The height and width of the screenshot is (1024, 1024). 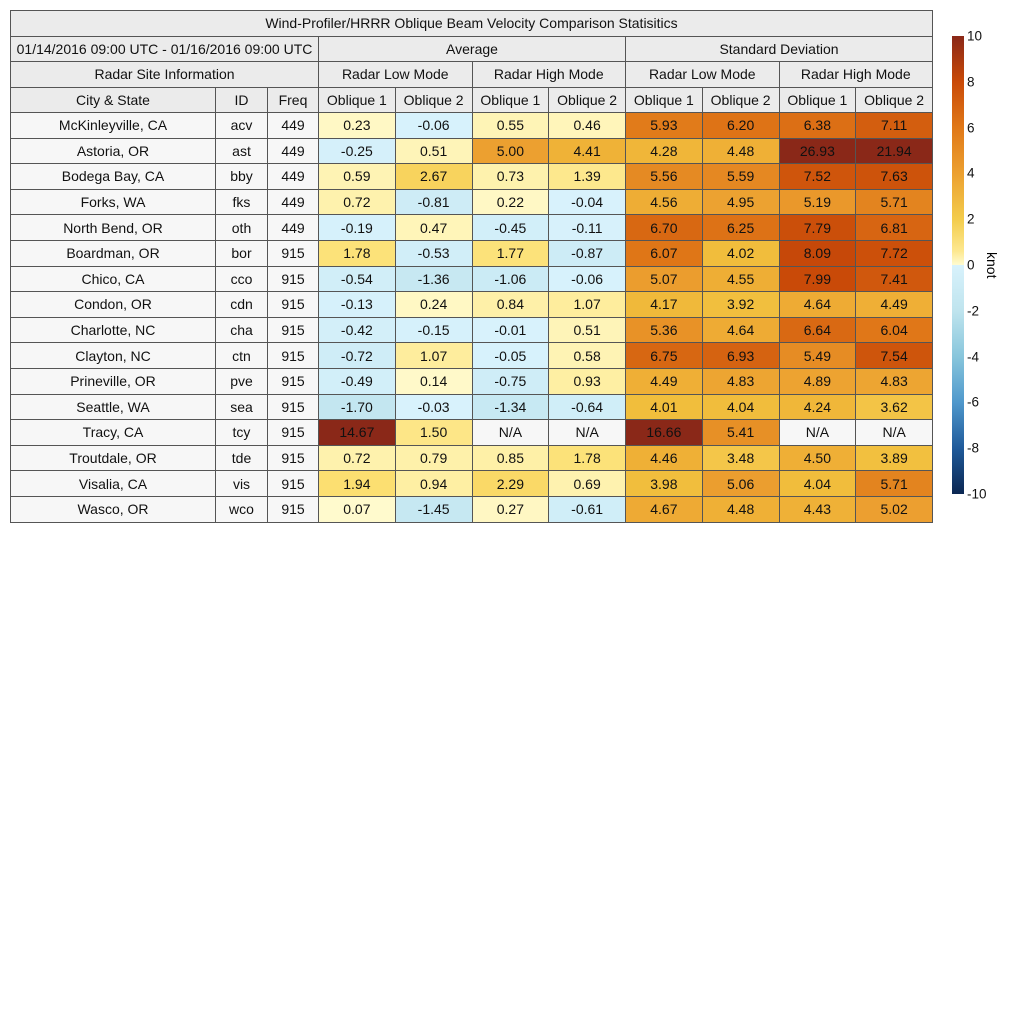 What do you see at coordinates (740, 355) in the screenshot?
I see `value-cell: 6.93` at bounding box center [740, 355].